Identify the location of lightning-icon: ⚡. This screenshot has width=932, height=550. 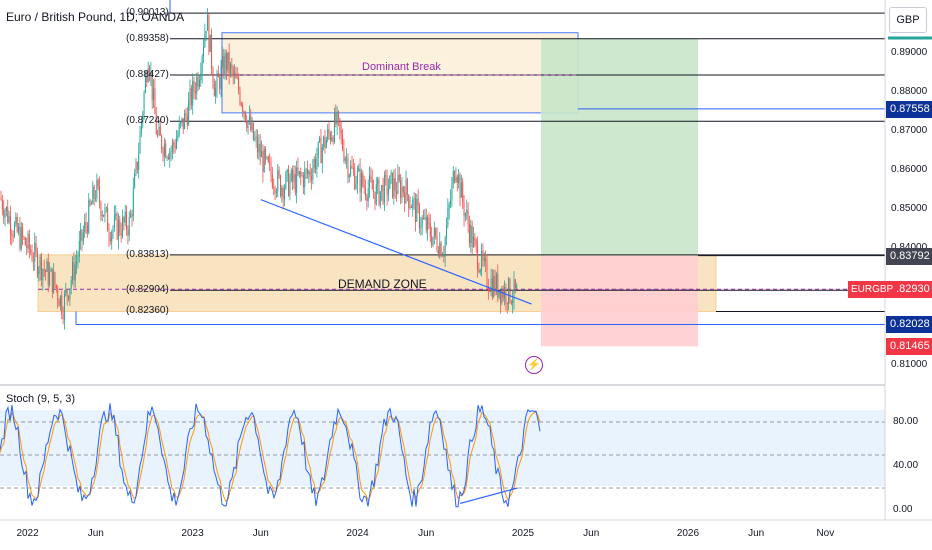
(534, 365).